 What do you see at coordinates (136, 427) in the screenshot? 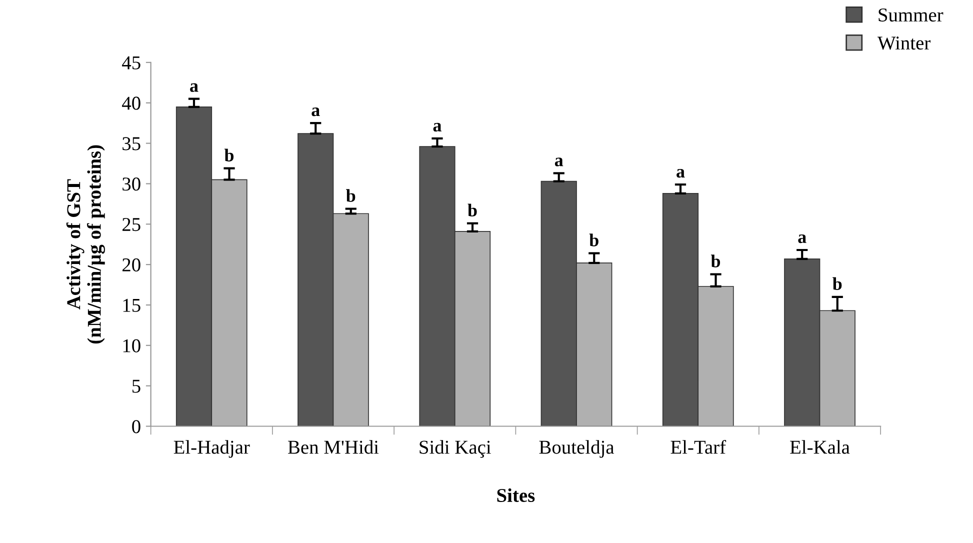
I see `y-tick-label: 0` at bounding box center [136, 427].